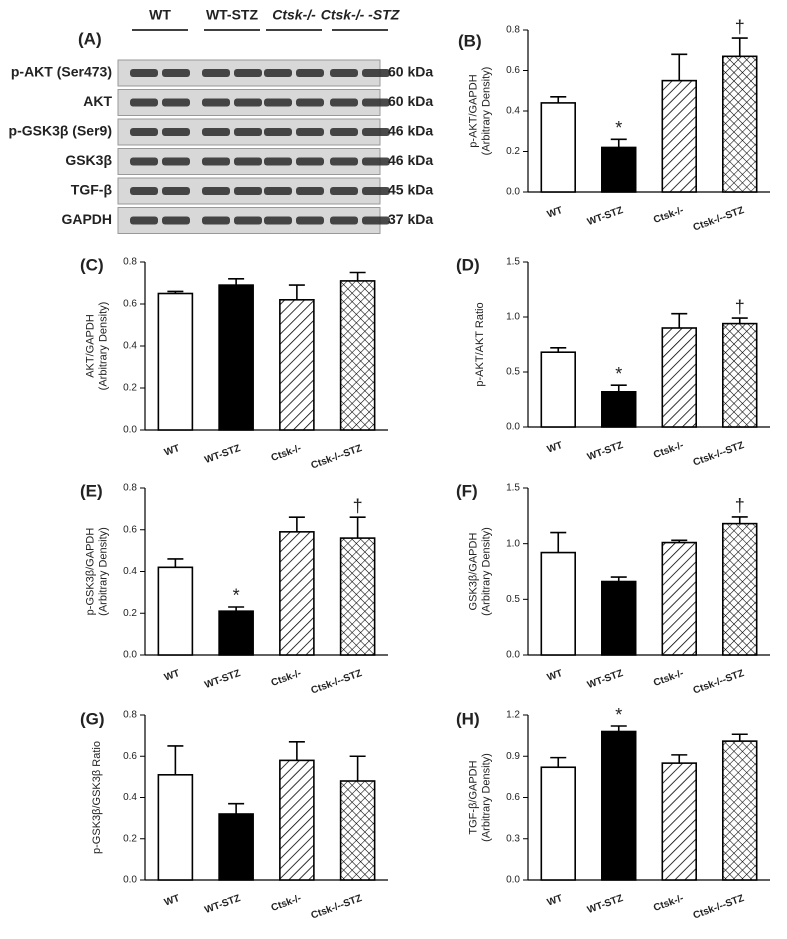  What do you see at coordinates (97, 797) in the screenshot?
I see `y-axis-label: p-GSK3β/GSK3β Ratio` at bounding box center [97, 797].